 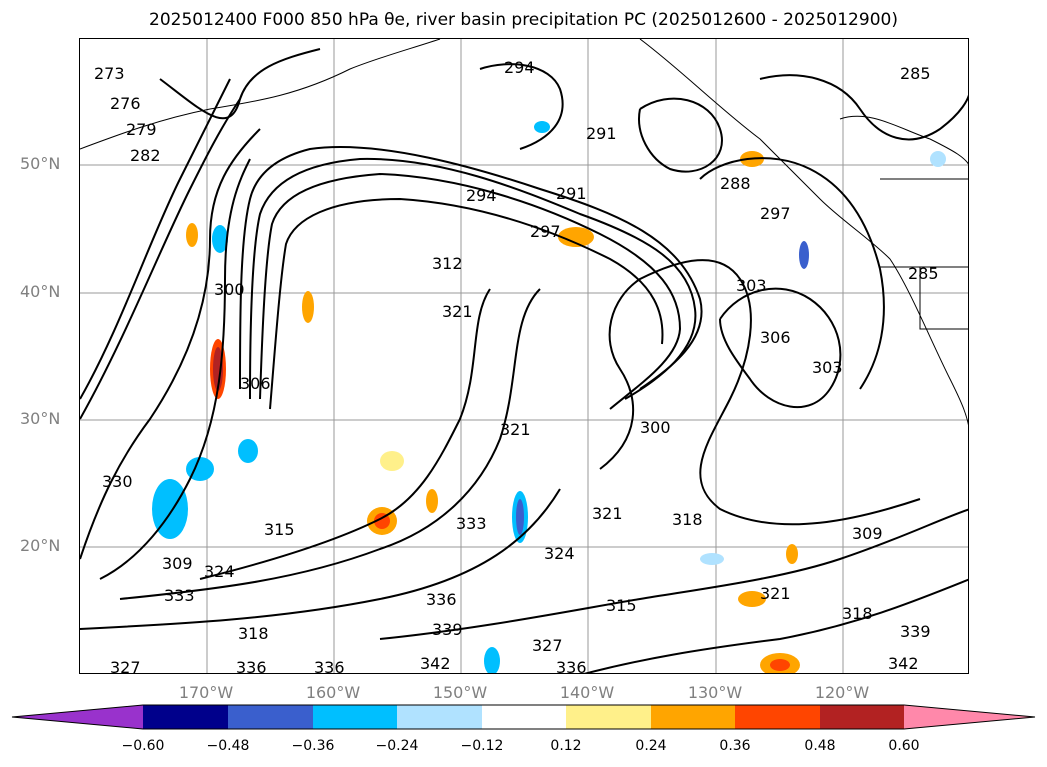 What do you see at coordinates (566, 746) in the screenshot?
I see `colorbar-tick: 0.12` at bounding box center [566, 746].